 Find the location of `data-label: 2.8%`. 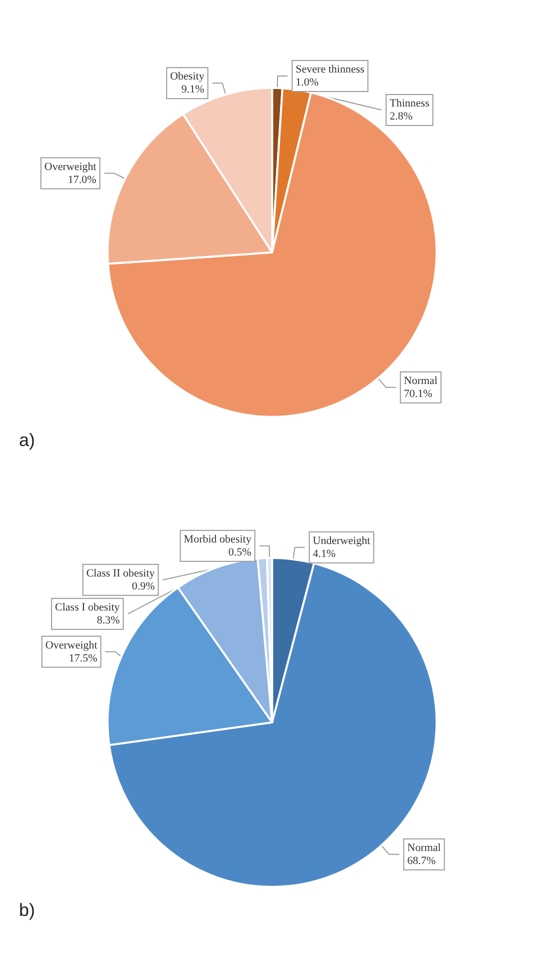

data-label: 2.8% is located at coordinates (401, 116).